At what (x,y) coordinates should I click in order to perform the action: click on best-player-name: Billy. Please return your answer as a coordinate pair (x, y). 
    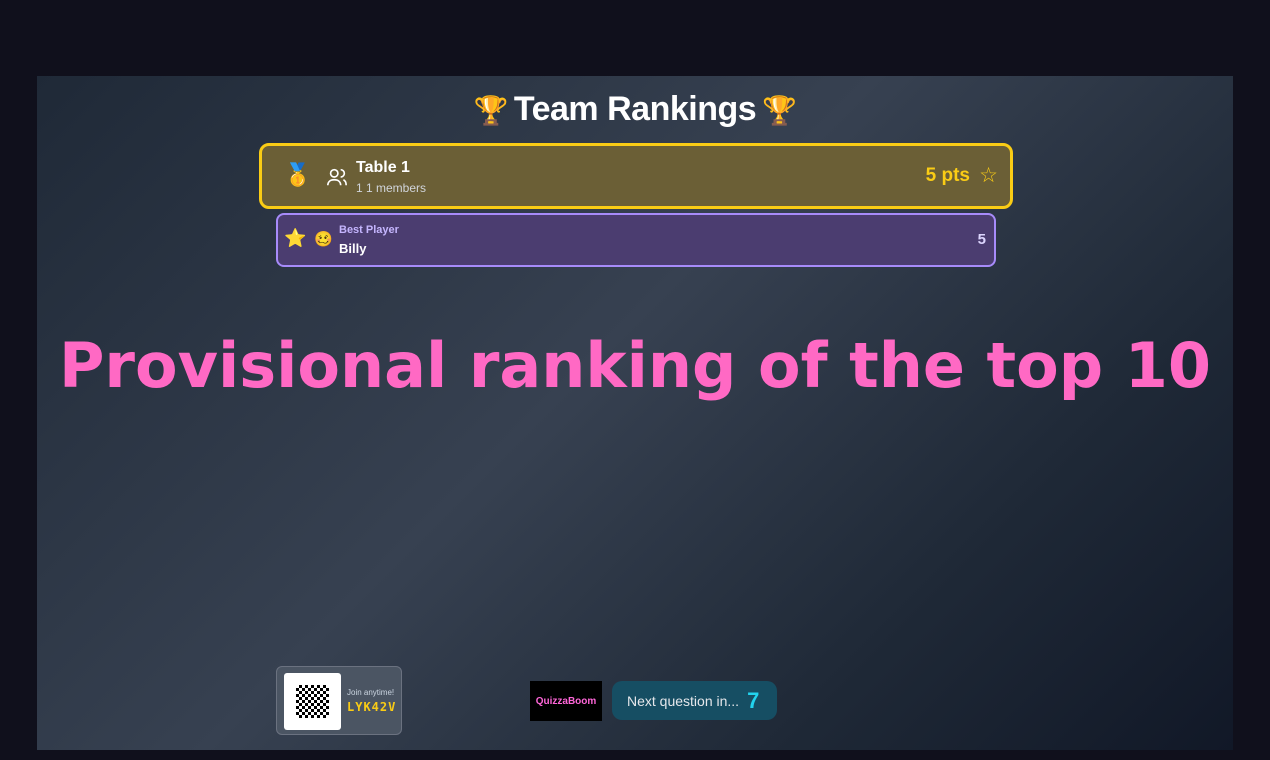
    Looking at the image, I should click on (353, 248).